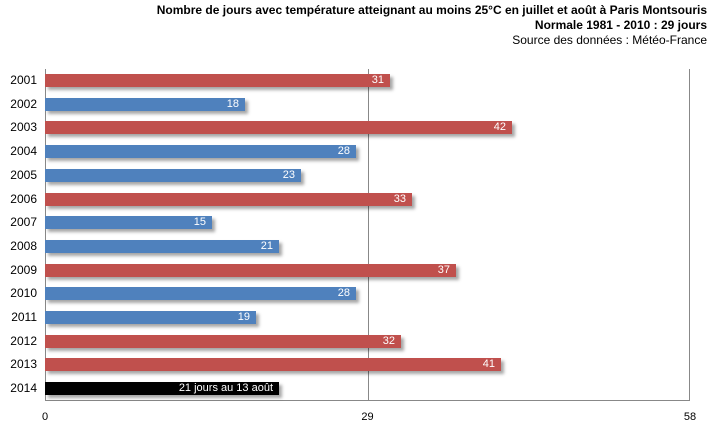  I want to click on bar: 18, so click(145, 104).